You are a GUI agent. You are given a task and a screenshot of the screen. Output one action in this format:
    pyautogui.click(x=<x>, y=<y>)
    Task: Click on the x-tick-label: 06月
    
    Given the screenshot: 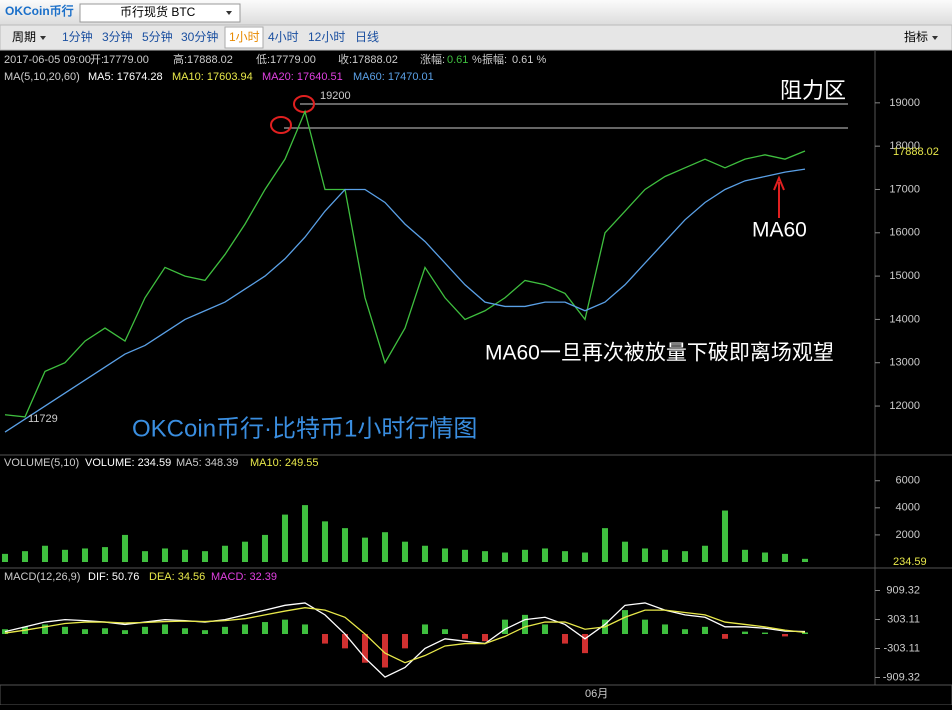 What is the action you would take?
    pyautogui.click(x=596, y=694)
    